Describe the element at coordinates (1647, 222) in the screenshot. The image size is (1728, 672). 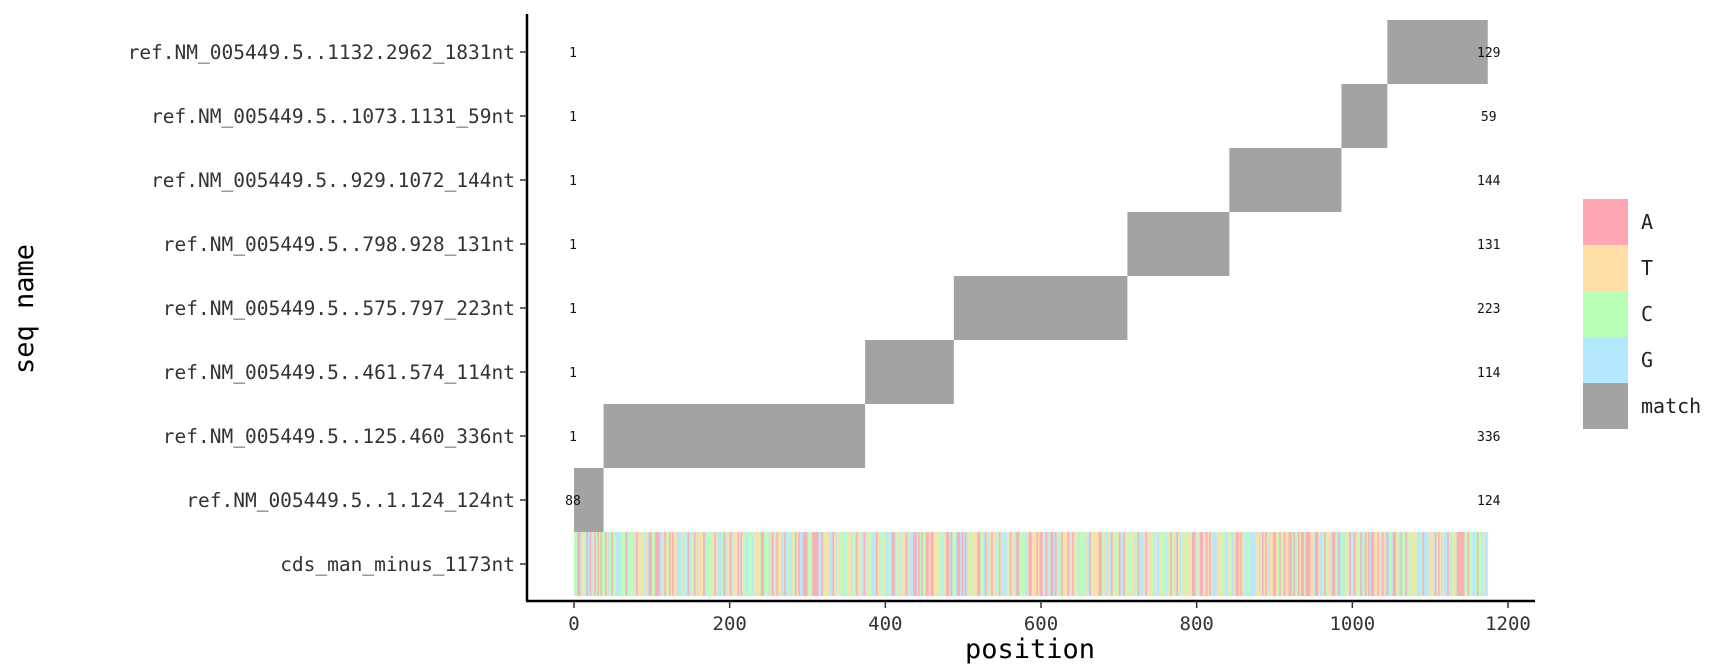
I see `legend-label: A` at that location.